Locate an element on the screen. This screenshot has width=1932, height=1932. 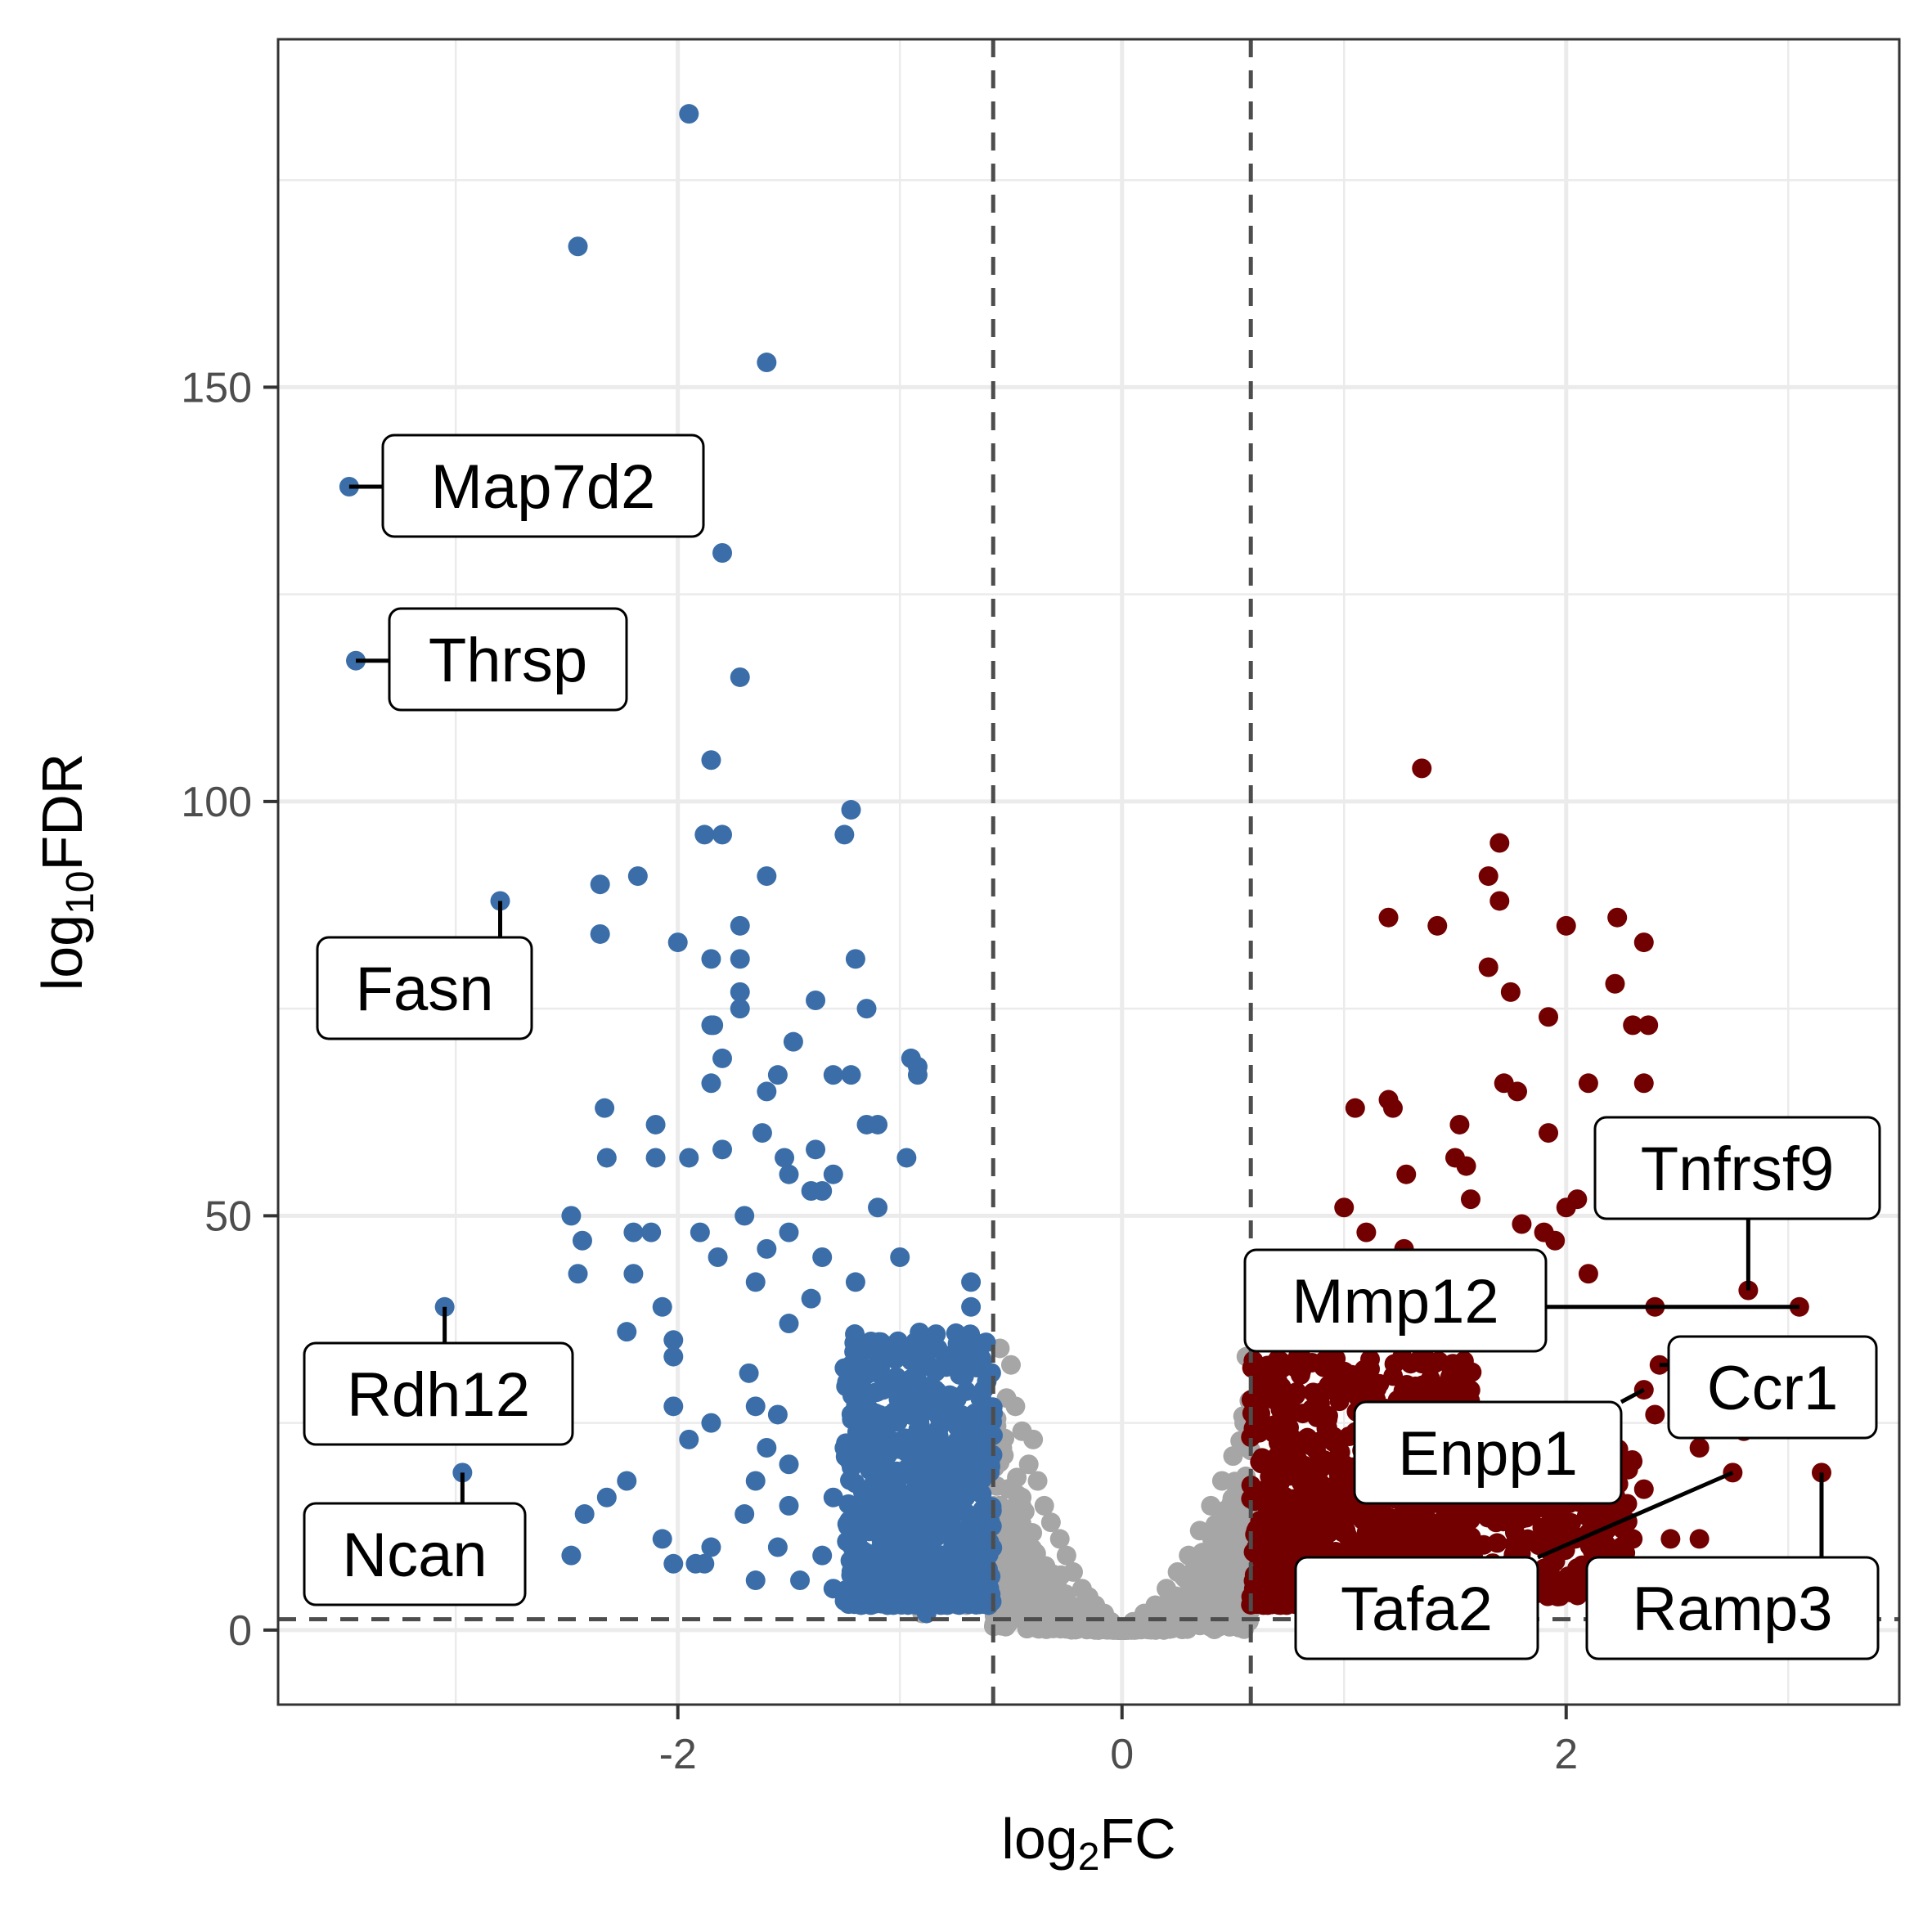
y-axis-title: log10FDR is located at coordinates (66, 872).